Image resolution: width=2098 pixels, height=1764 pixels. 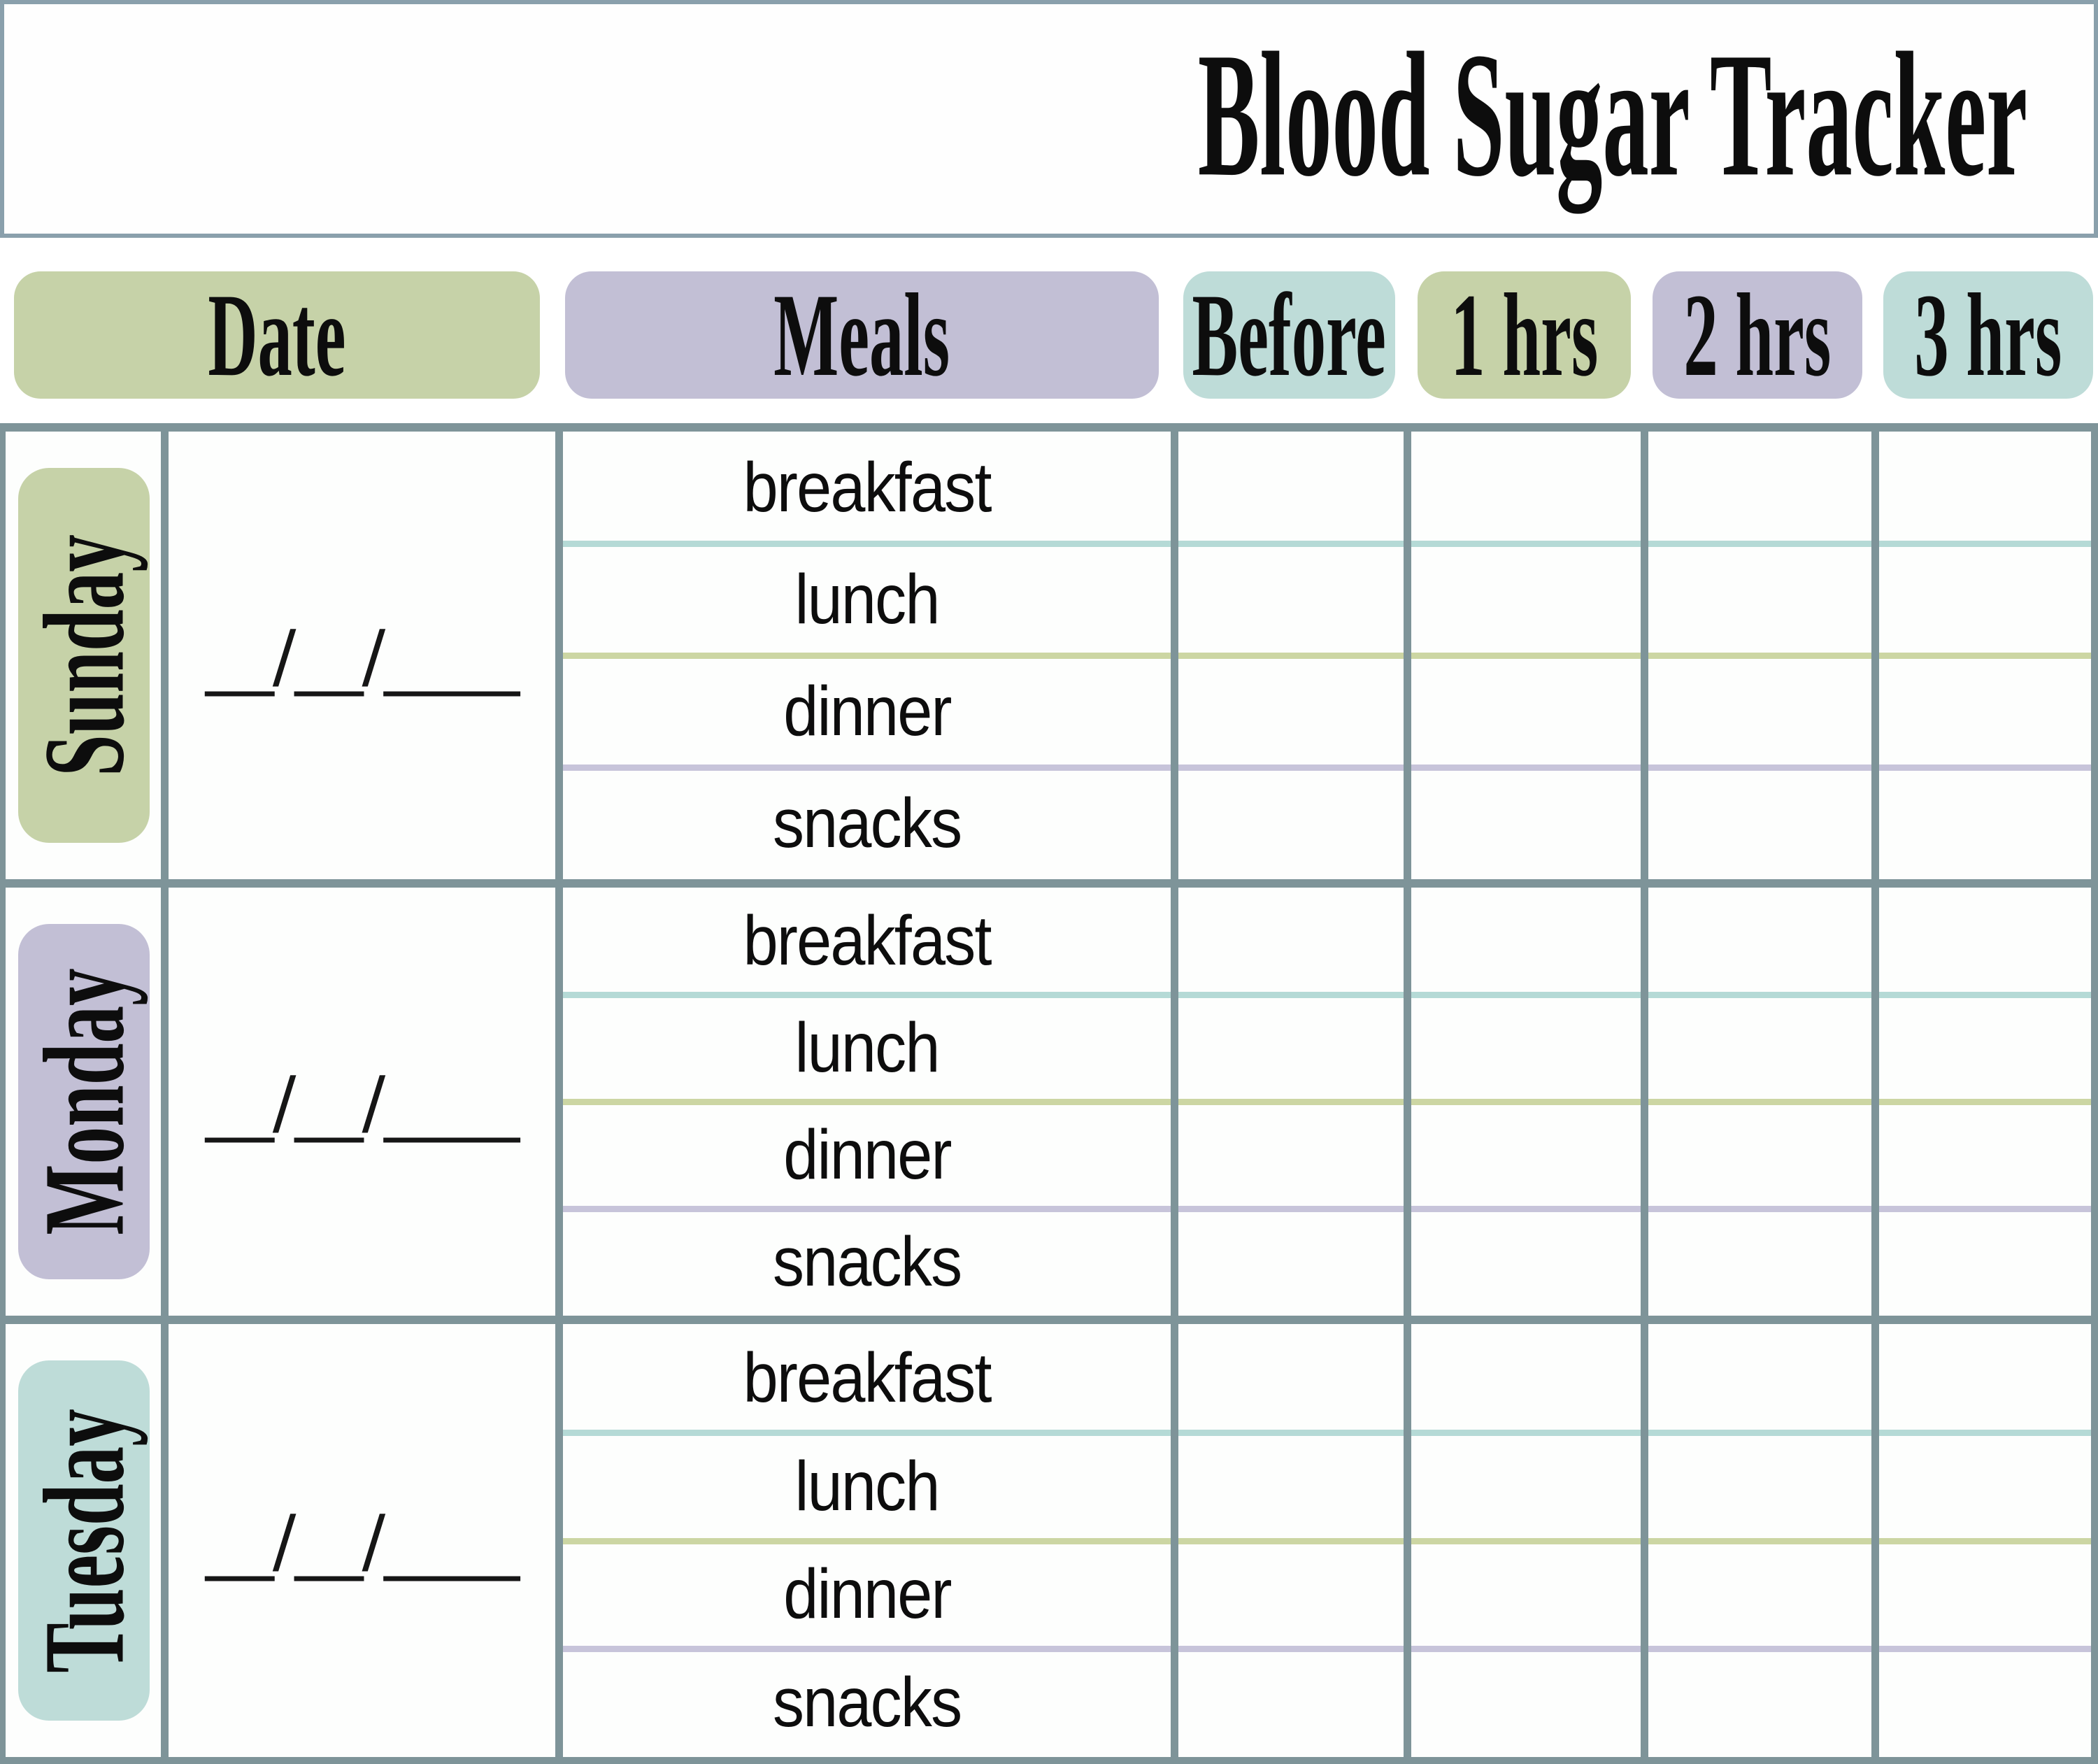 What do you see at coordinates (362, 1540) in the screenshot?
I see `date-field-tuesday: __/__/____` at bounding box center [362, 1540].